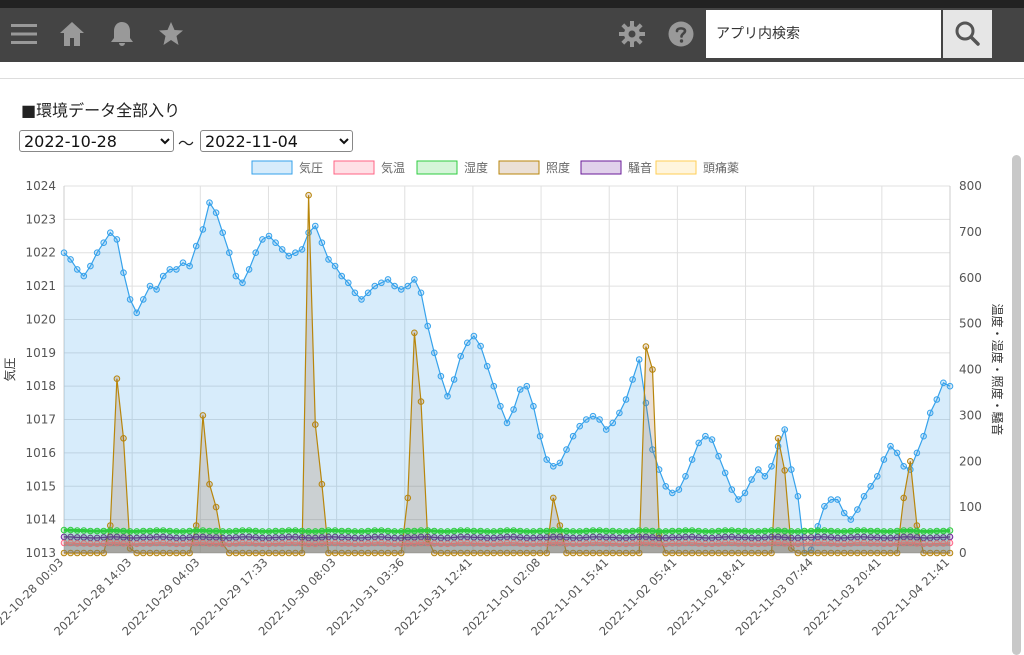  What do you see at coordinates (72, 34) in the screenshot?
I see `home-icon` at bounding box center [72, 34].